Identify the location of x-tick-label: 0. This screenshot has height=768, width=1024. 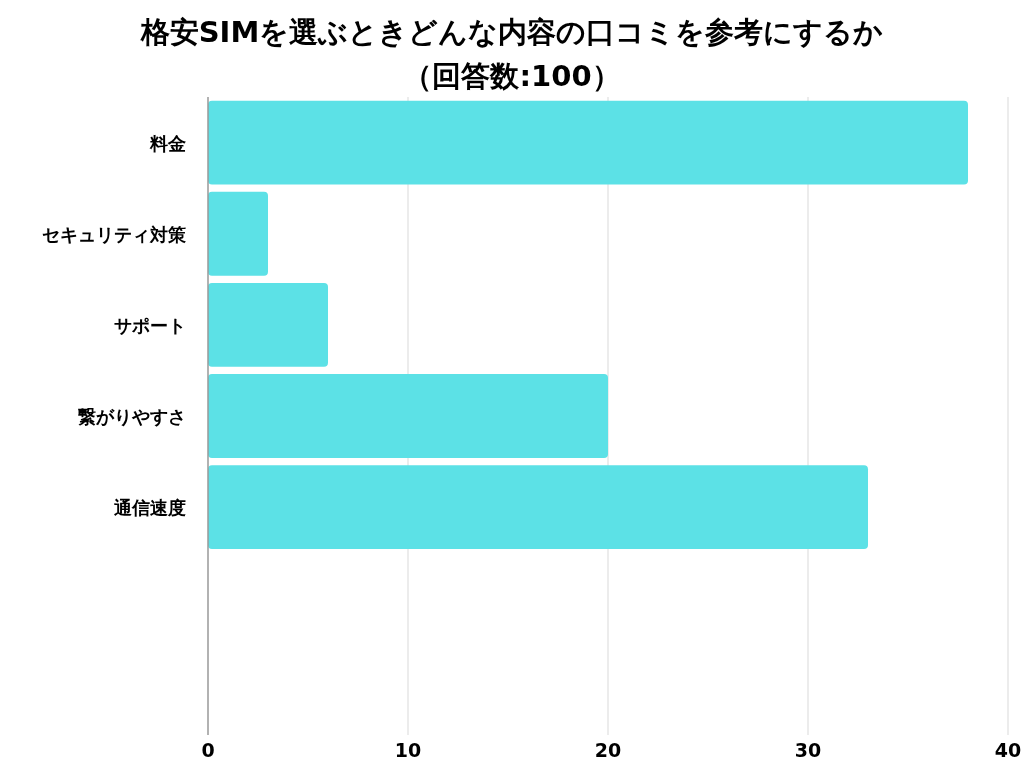
(208, 750).